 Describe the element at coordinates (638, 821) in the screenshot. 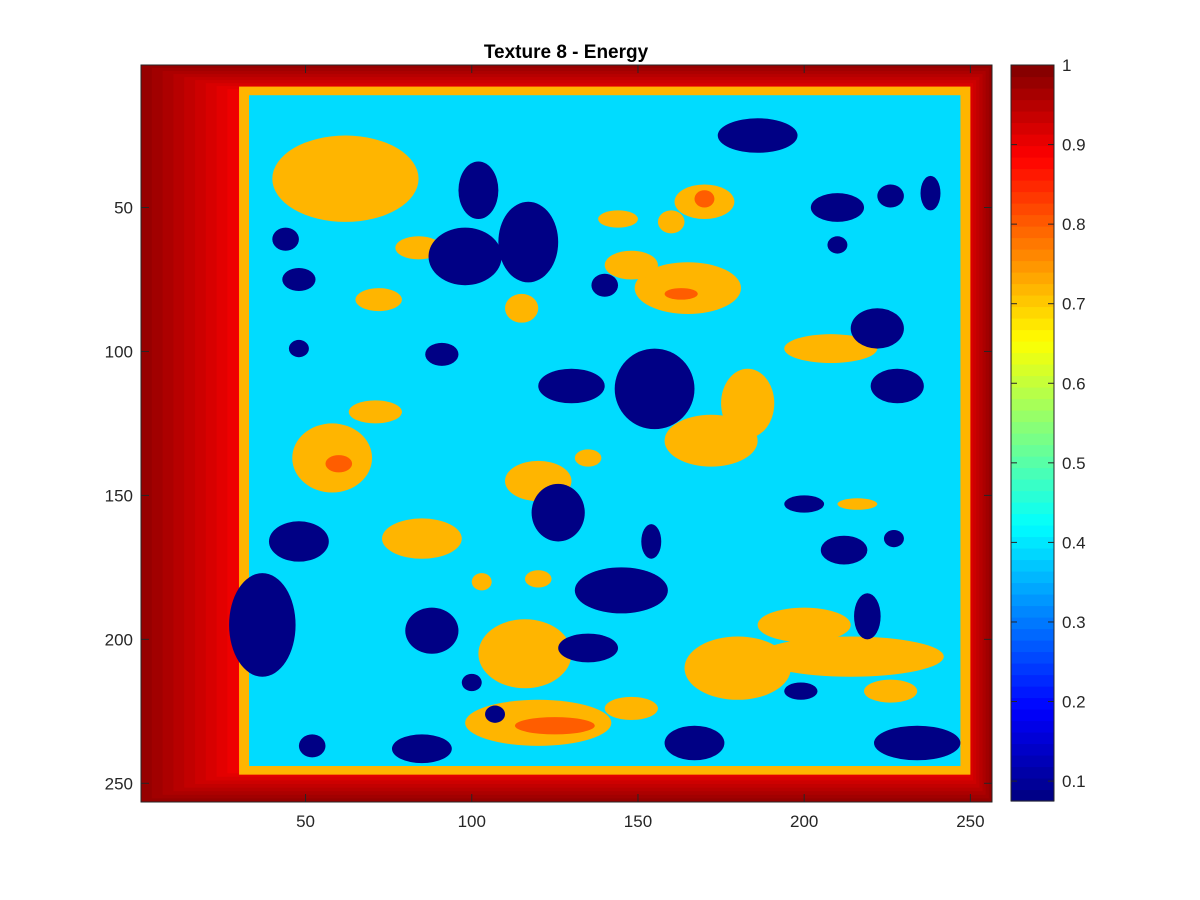

I see `x-tick-label: 150` at that location.